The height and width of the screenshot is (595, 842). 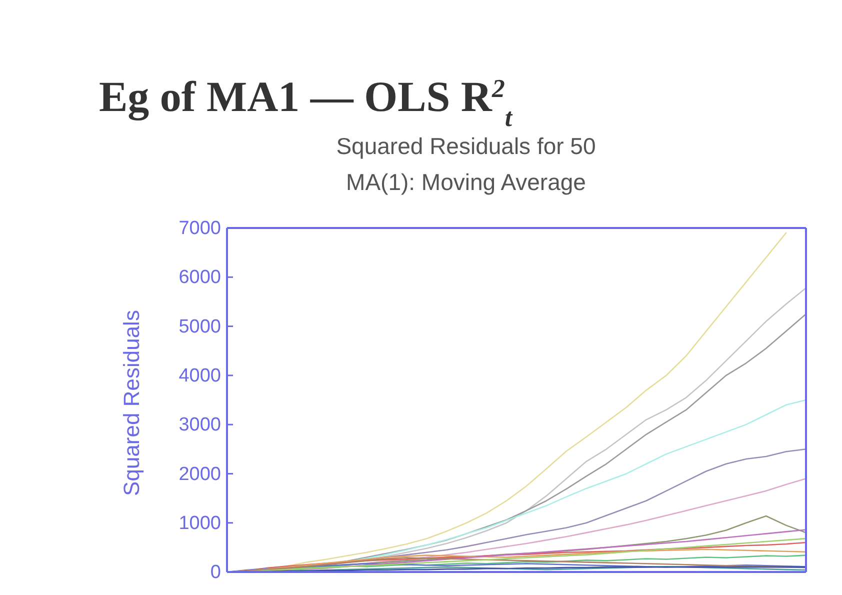 What do you see at coordinates (199, 425) in the screenshot?
I see `y-tick-label: 3000` at bounding box center [199, 425].